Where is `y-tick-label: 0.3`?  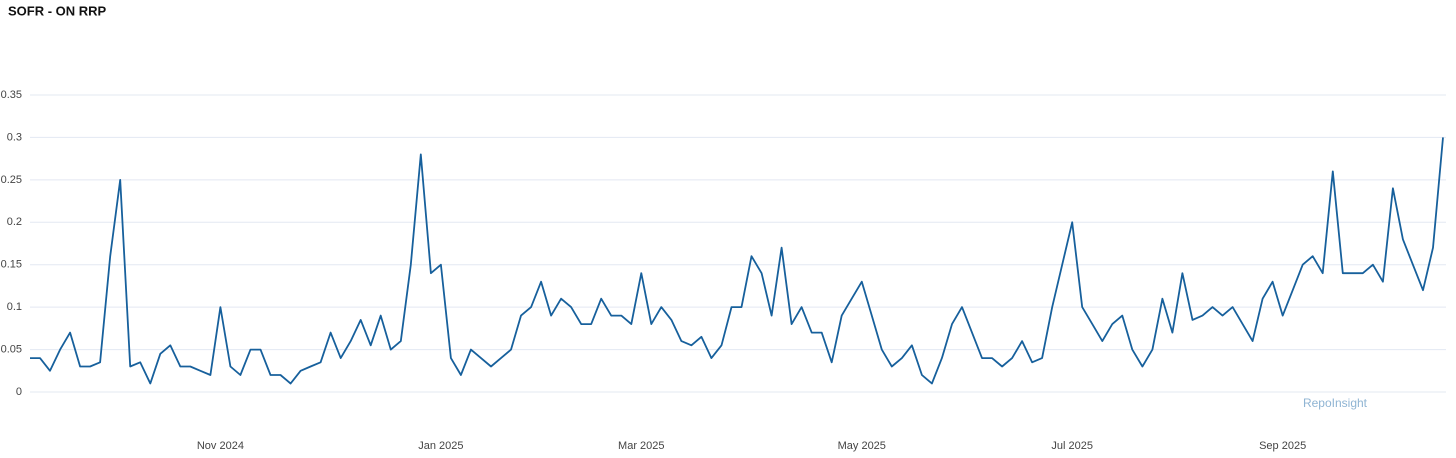
y-tick-label: 0.3 is located at coordinates (14, 137).